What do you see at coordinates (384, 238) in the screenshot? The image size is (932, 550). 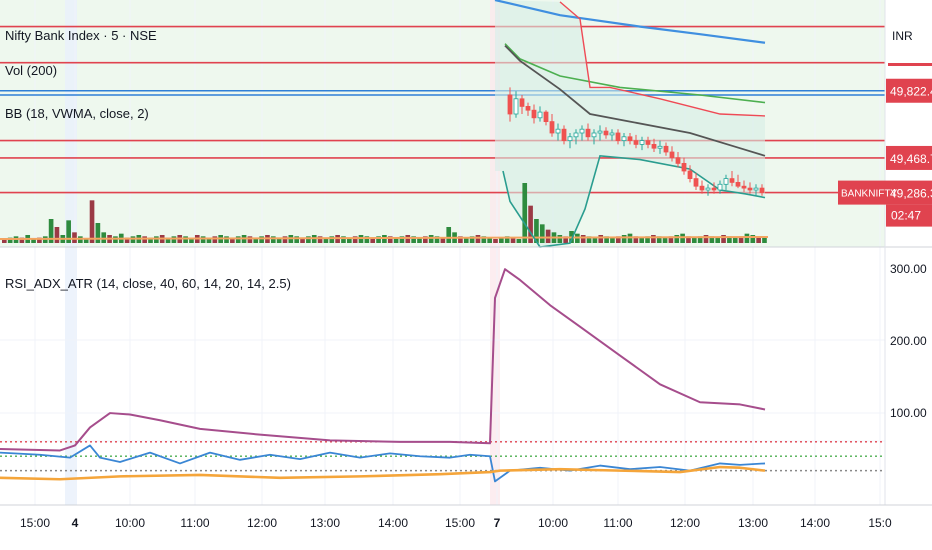 I see `volume-ma-line` at bounding box center [384, 238].